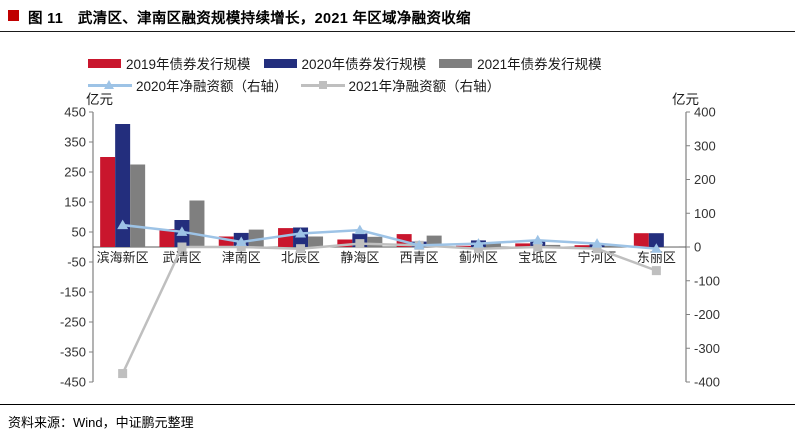  I want to click on svg-text: 0, so click(697, 247).